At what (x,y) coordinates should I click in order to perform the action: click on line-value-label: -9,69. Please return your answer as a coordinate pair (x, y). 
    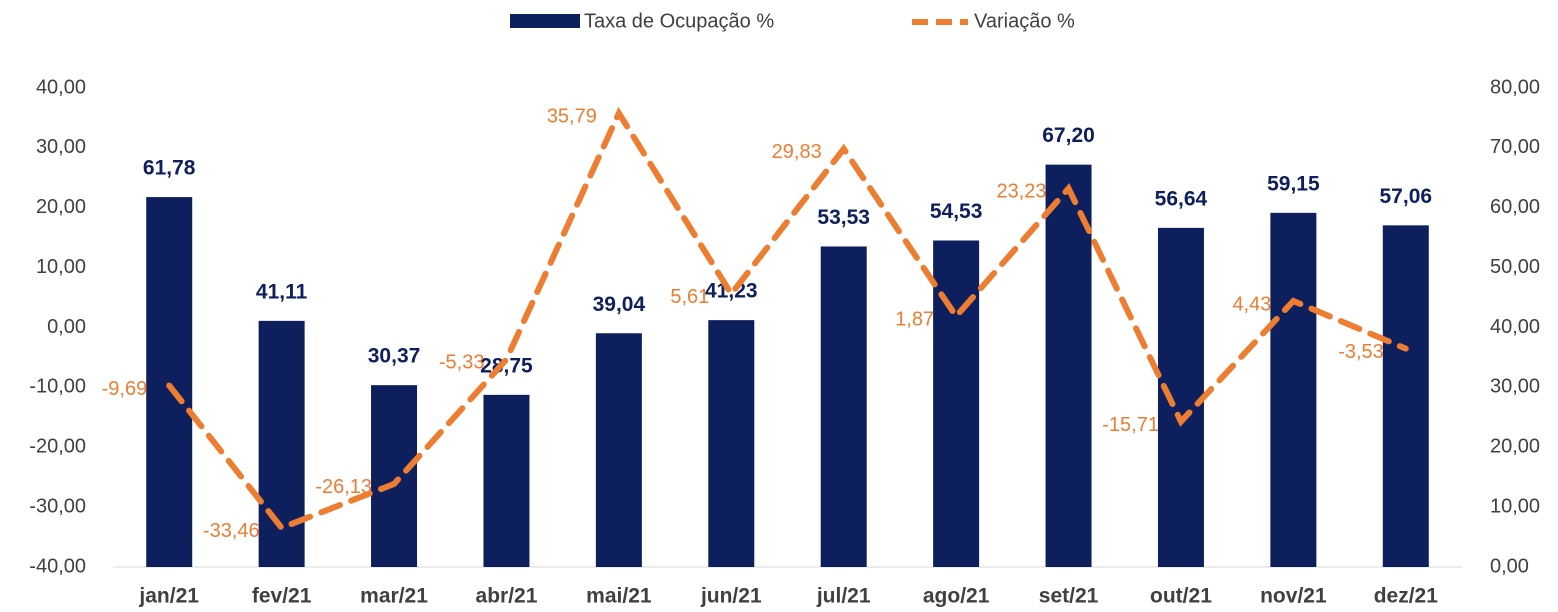
    Looking at the image, I should click on (125, 389).